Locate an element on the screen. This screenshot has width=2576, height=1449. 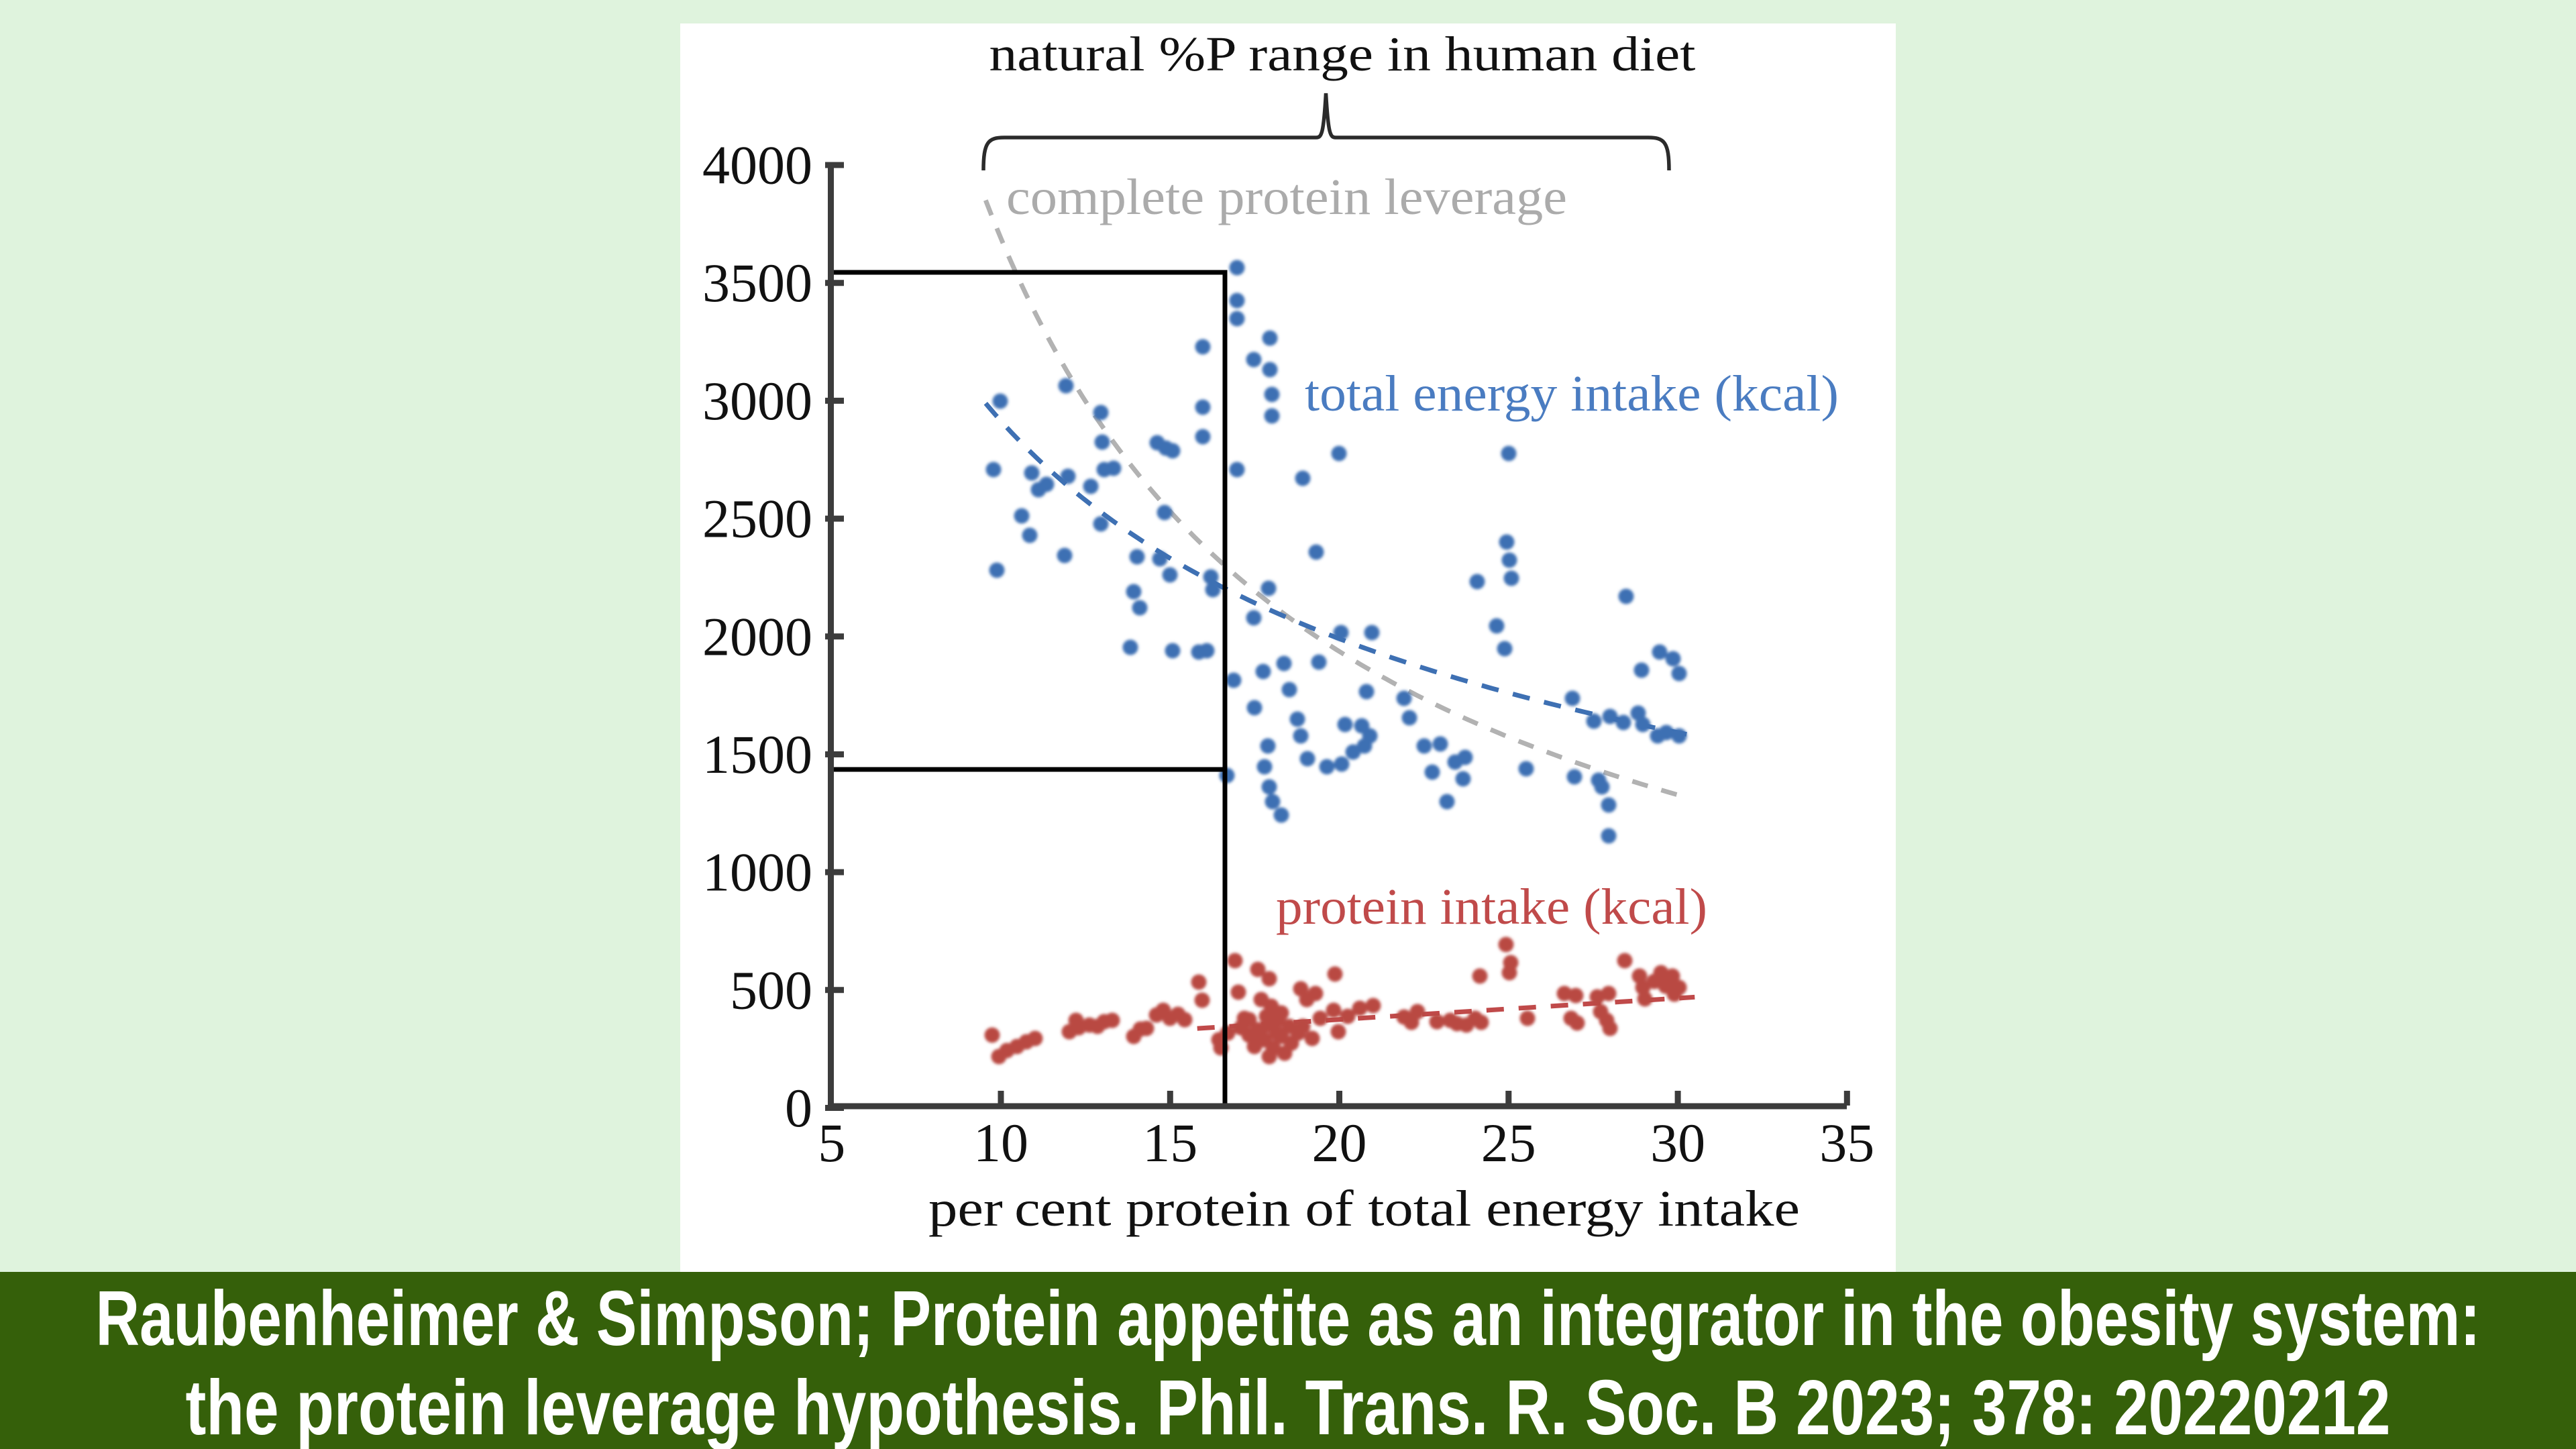
svg-text: 3000 is located at coordinates (757, 400).